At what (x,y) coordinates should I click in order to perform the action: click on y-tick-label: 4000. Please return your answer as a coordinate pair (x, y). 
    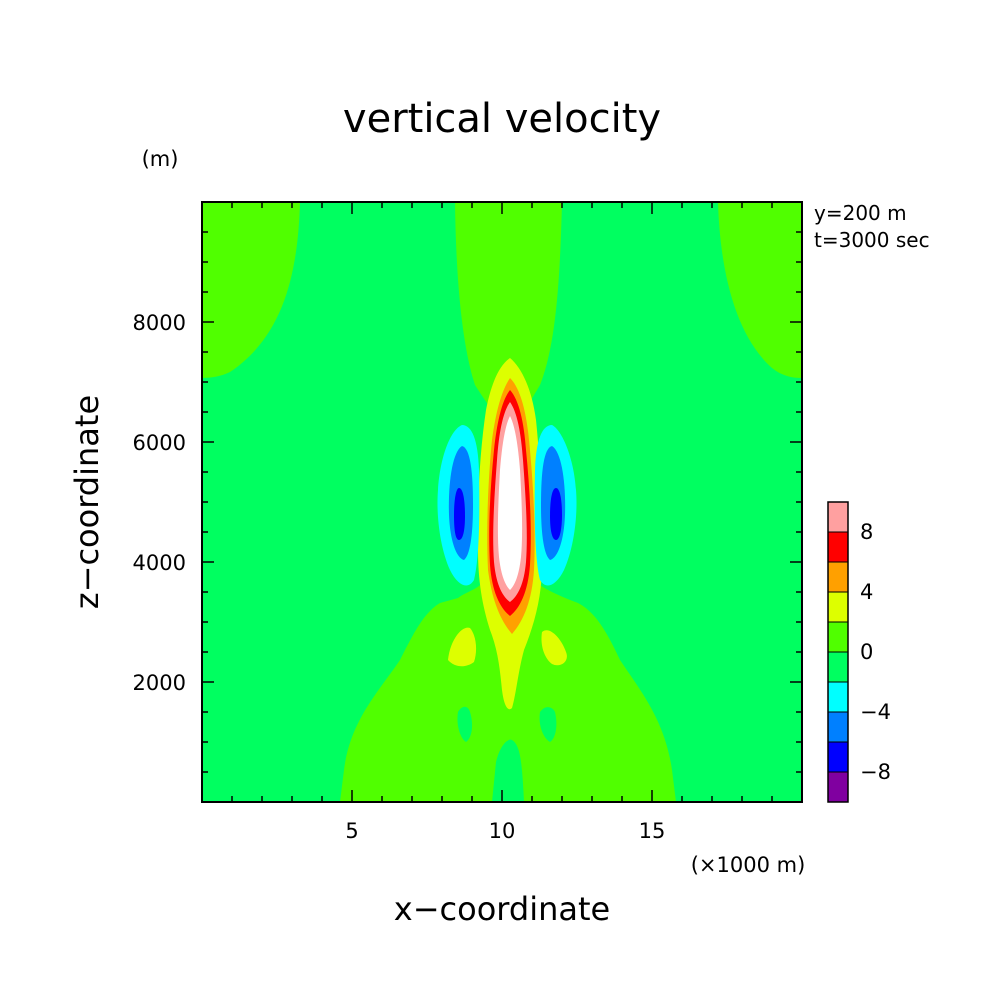
    Looking at the image, I should click on (159, 563).